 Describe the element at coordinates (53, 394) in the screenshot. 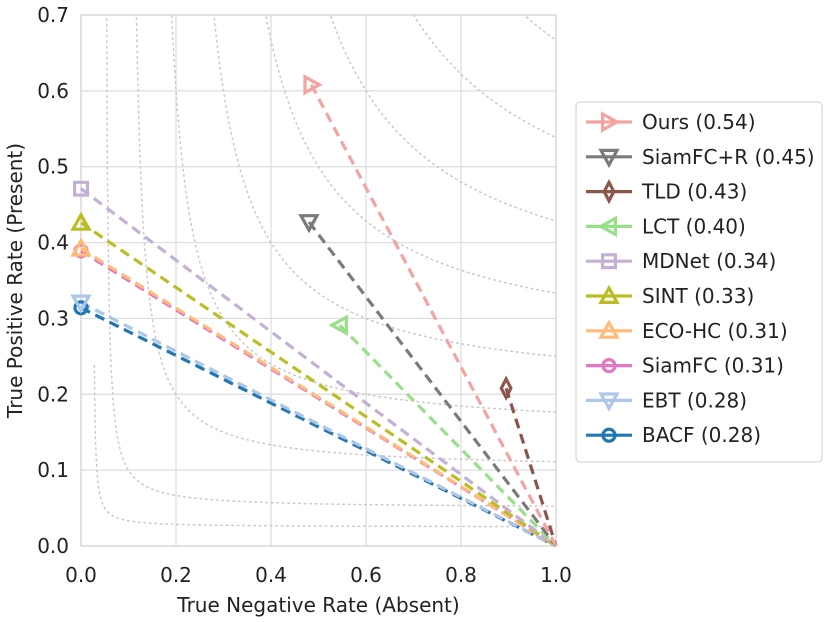

I see `y-tick-label: 0.2` at that location.